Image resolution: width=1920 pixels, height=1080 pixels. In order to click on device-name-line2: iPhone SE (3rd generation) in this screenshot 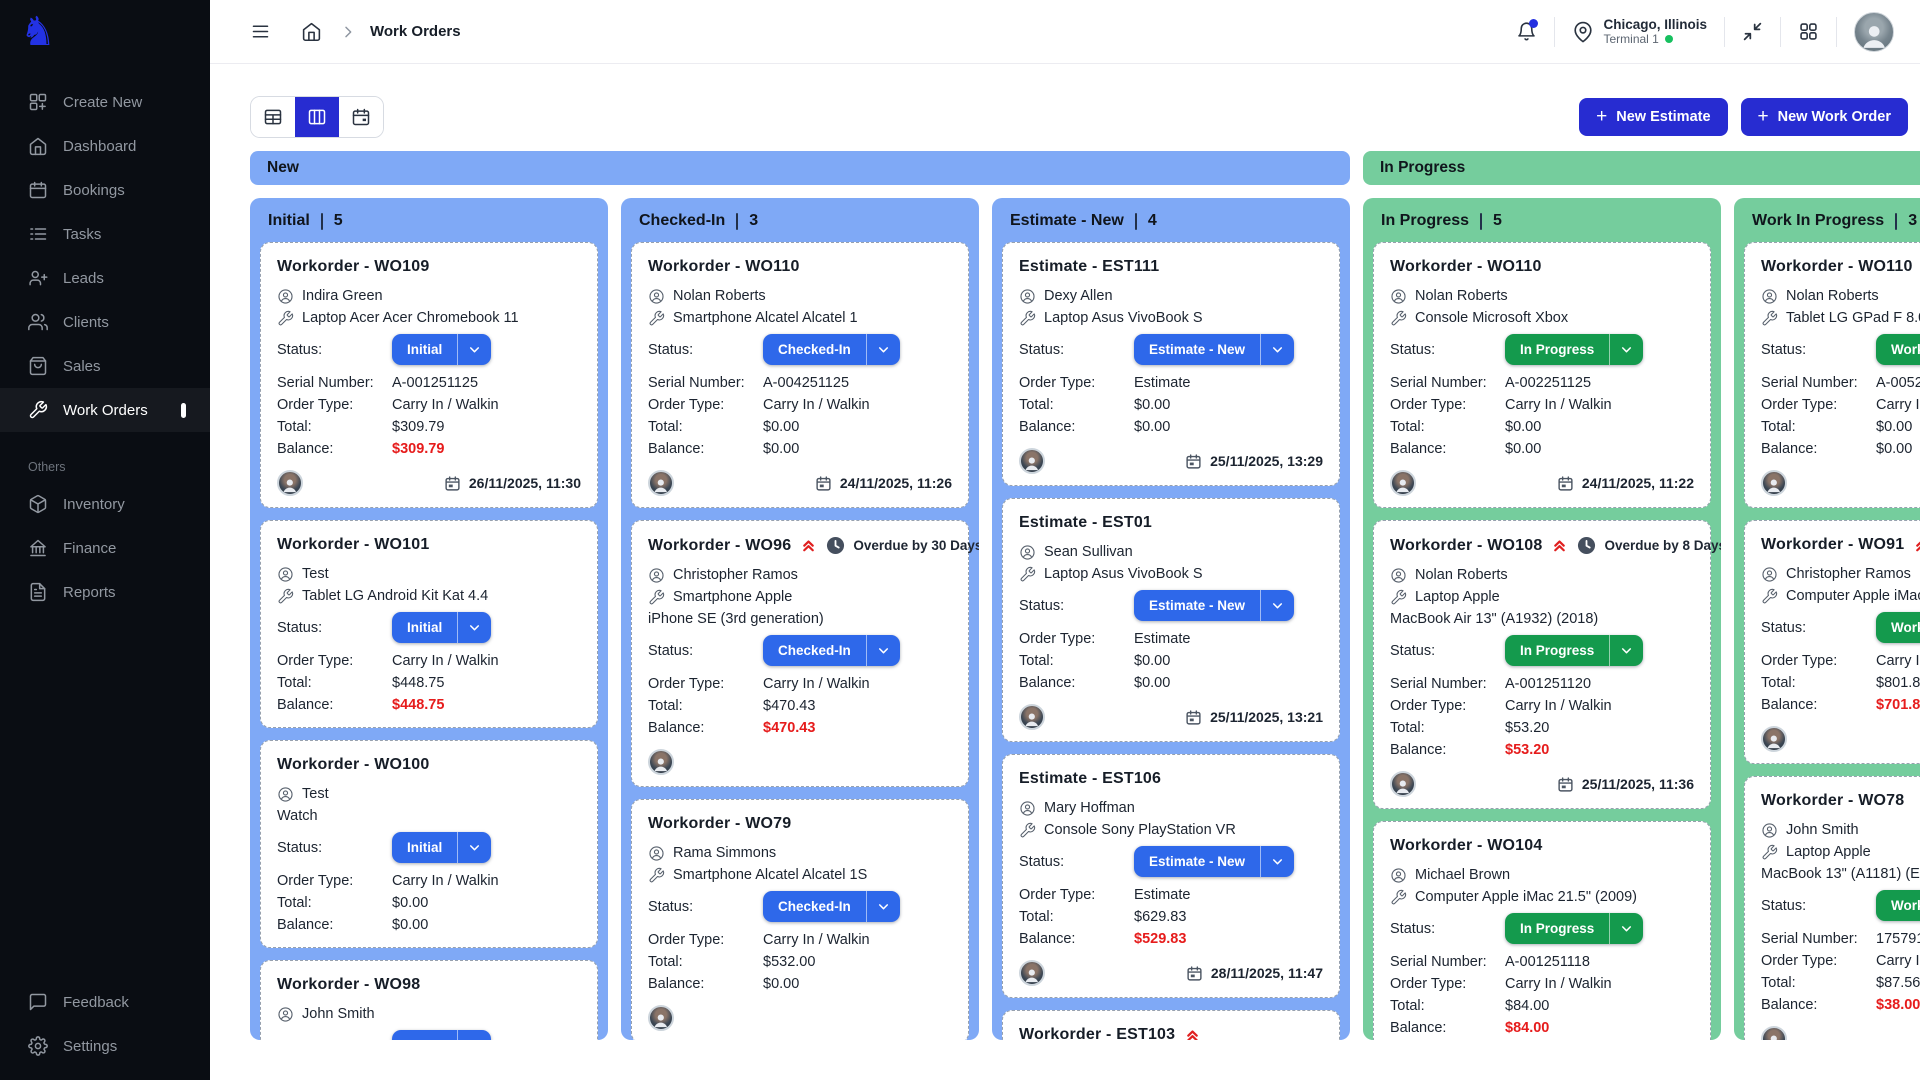, I will do `click(736, 619)`.